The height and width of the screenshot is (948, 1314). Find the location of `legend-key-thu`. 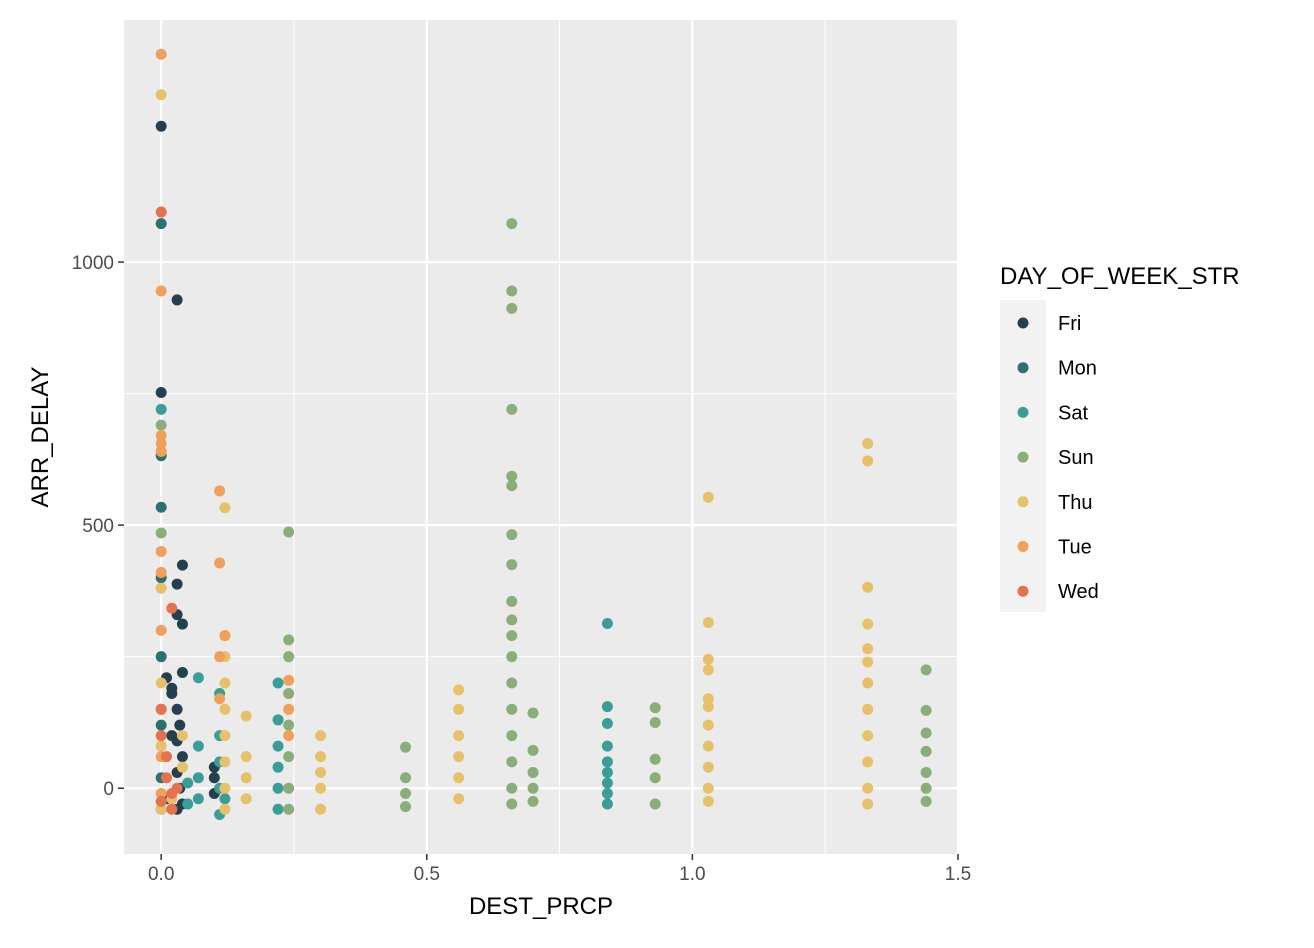

legend-key-thu is located at coordinates (1023, 502).